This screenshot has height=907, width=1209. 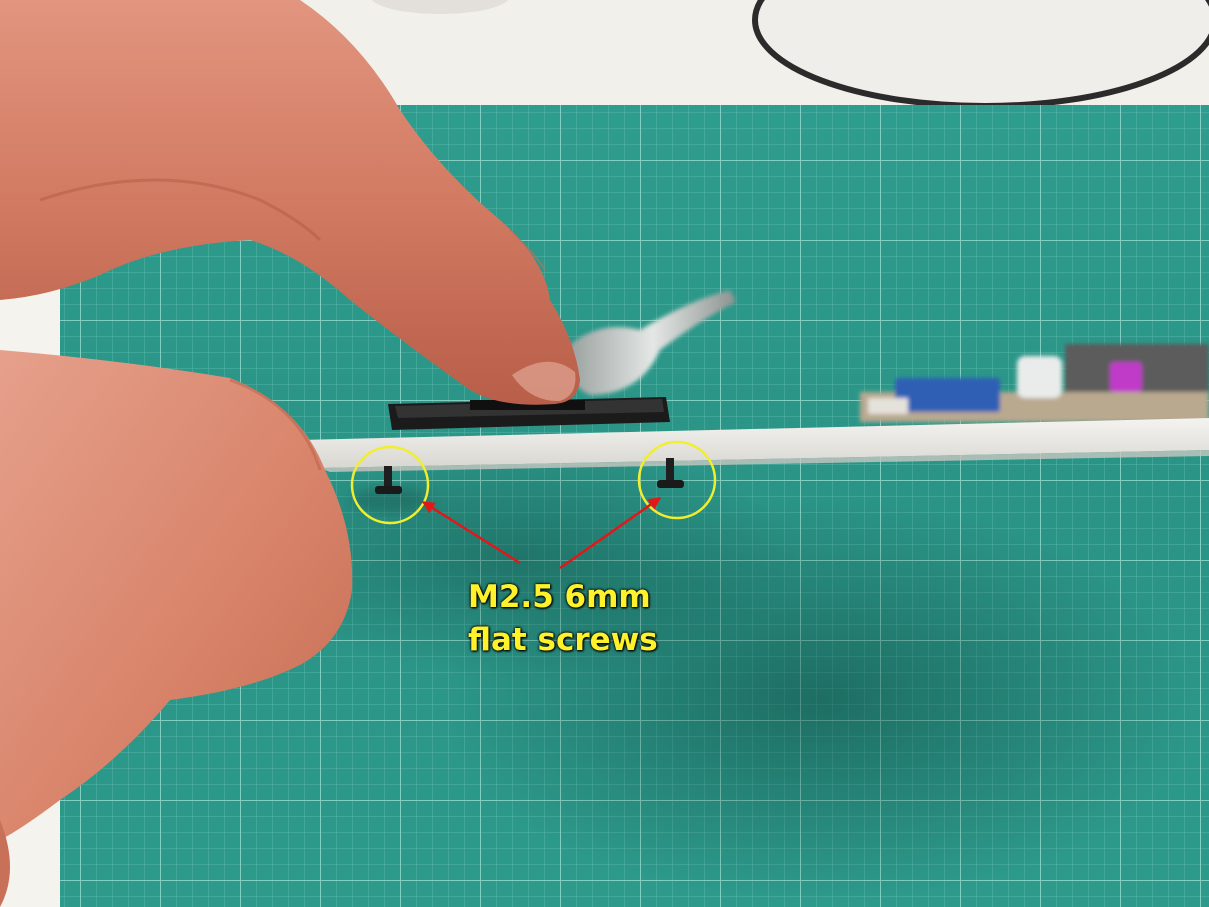 I want to click on annotation-caption: M2.5 6mm flat screws, so click(x=563, y=619).